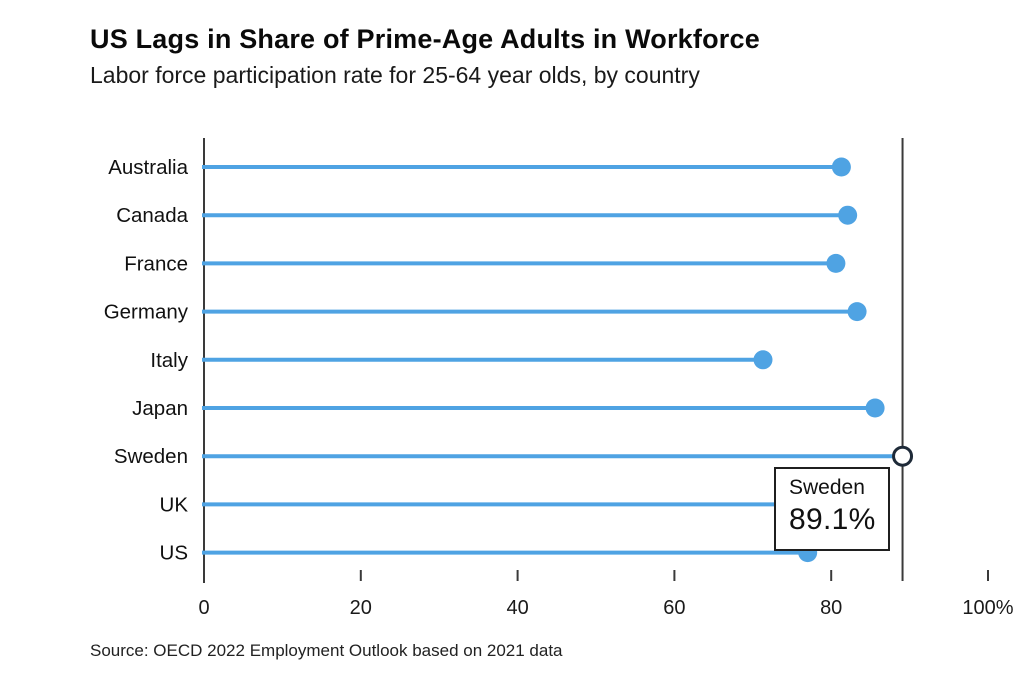 The height and width of the screenshot is (689, 1024). Describe the element at coordinates (151, 456) in the screenshot. I see `category-label-sweden: Sweden` at that location.